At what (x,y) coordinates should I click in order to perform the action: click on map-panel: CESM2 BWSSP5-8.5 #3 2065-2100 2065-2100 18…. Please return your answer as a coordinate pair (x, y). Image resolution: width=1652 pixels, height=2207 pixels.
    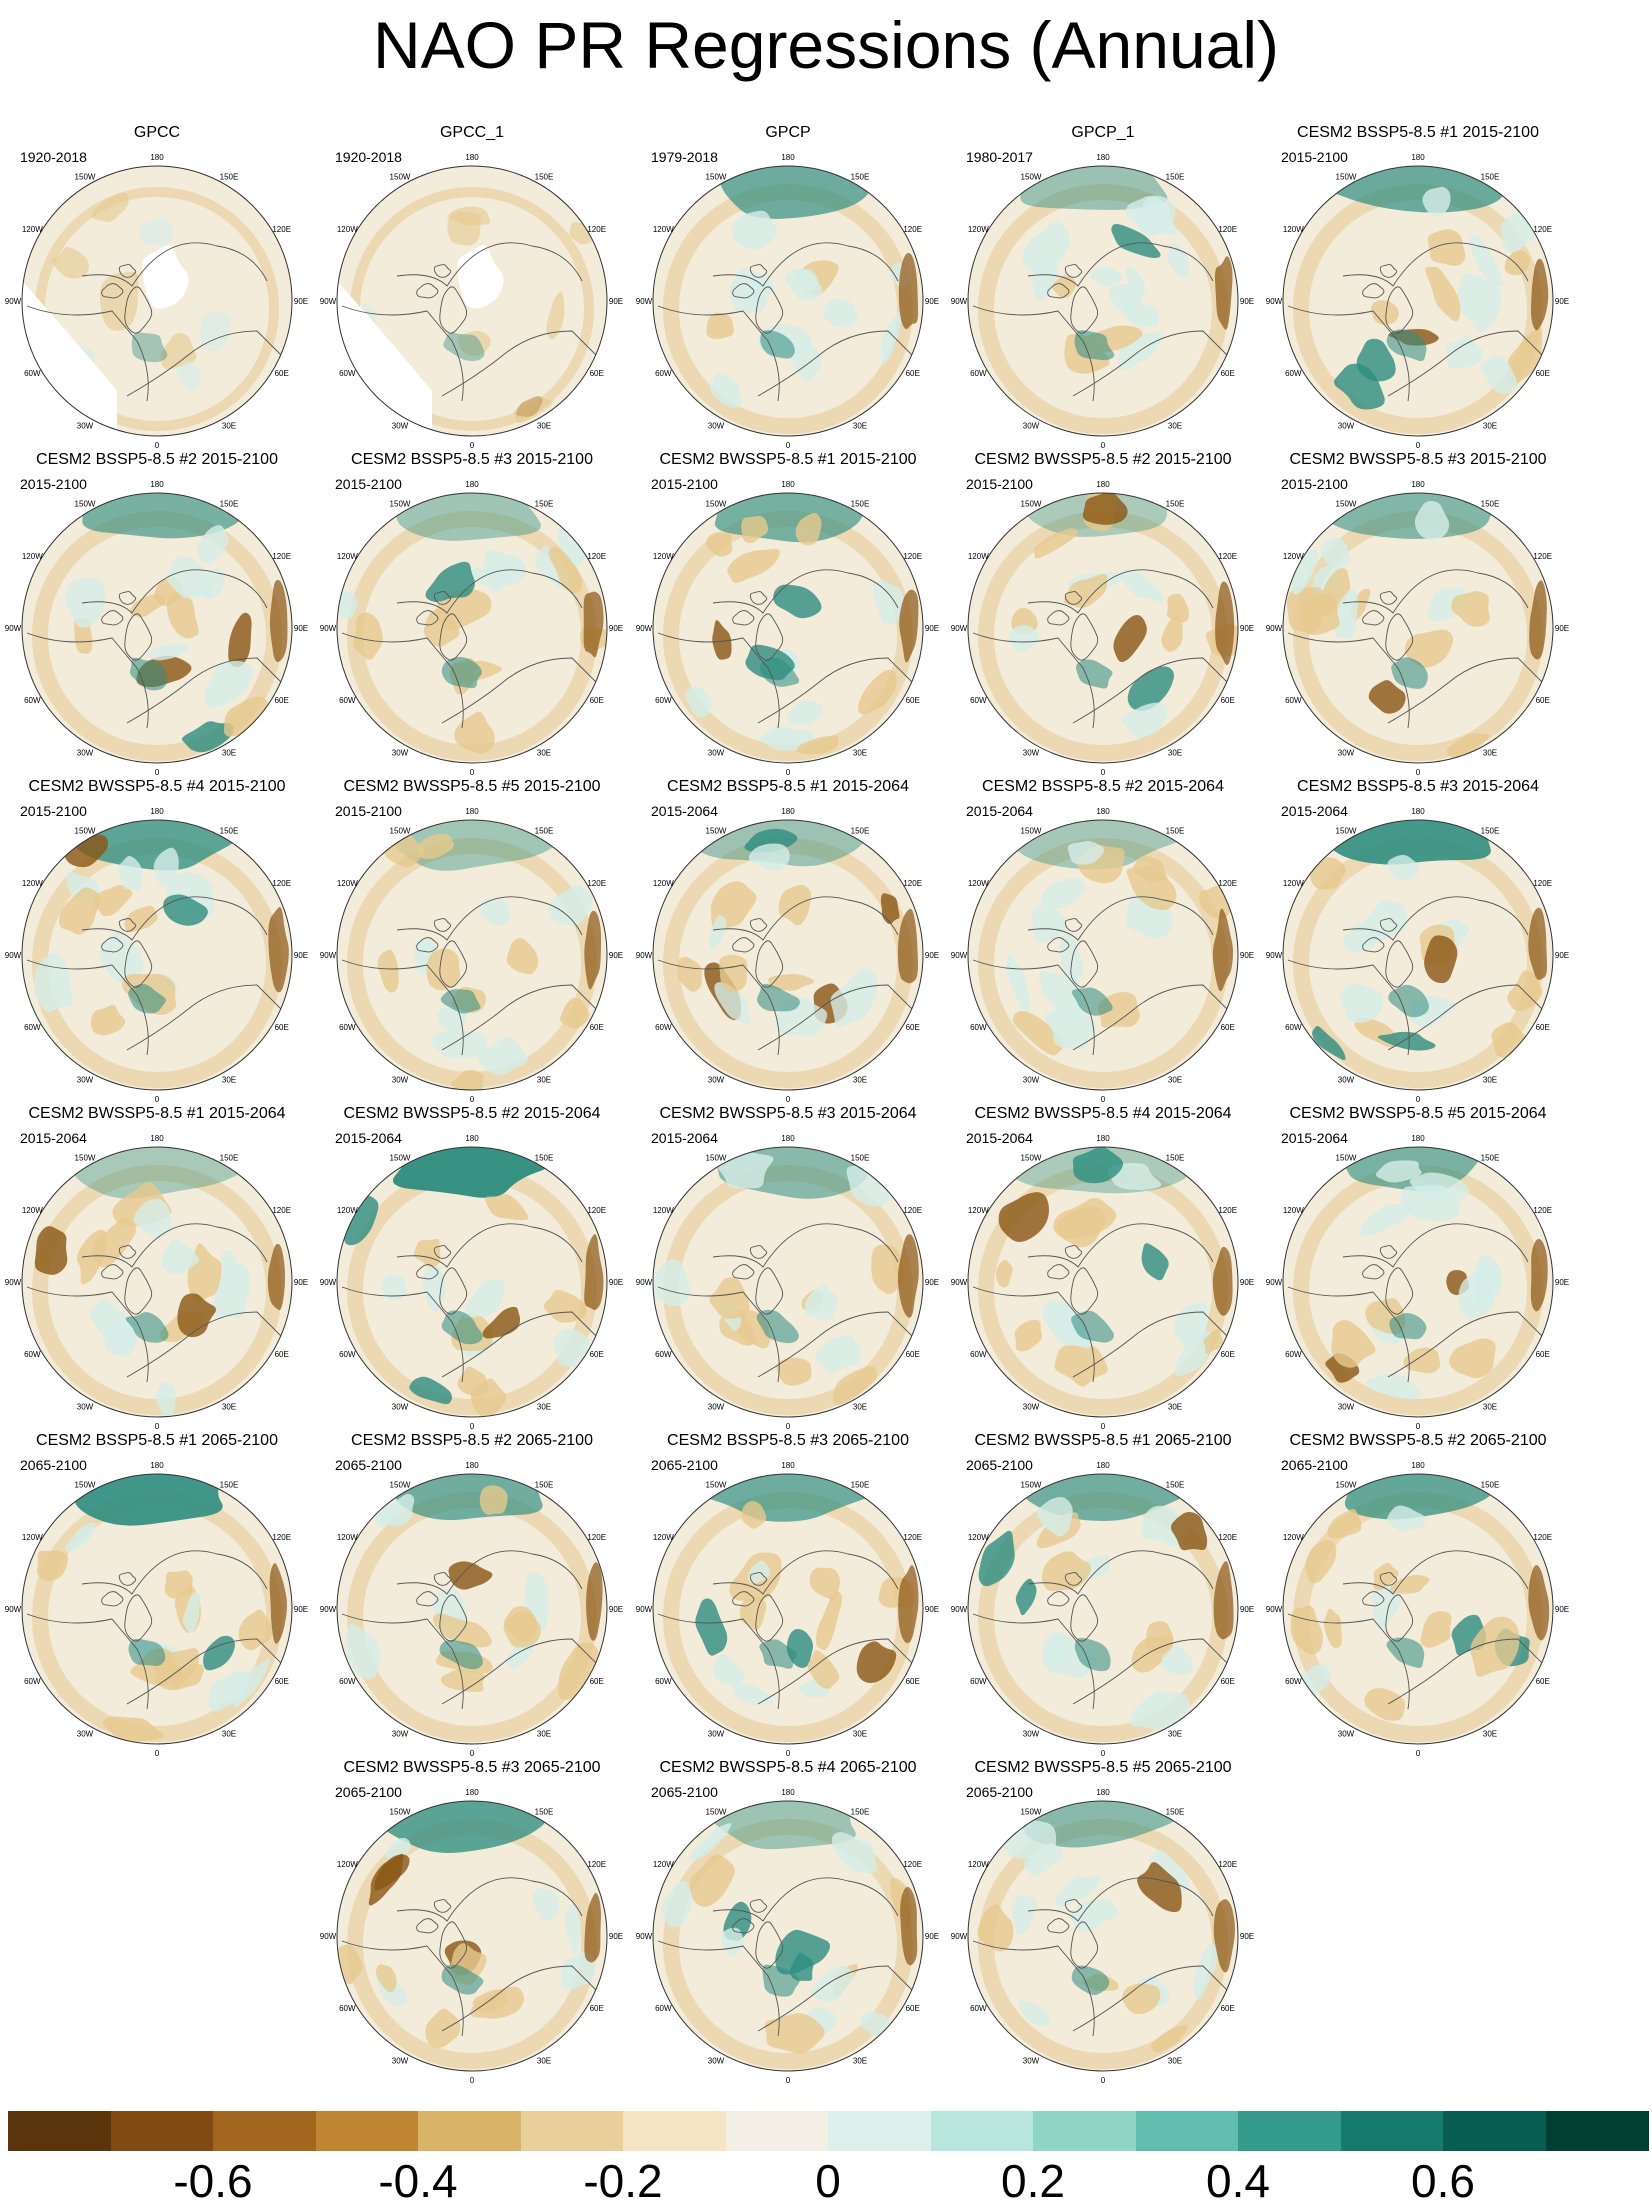
    Looking at the image, I should click on (471, 1921).